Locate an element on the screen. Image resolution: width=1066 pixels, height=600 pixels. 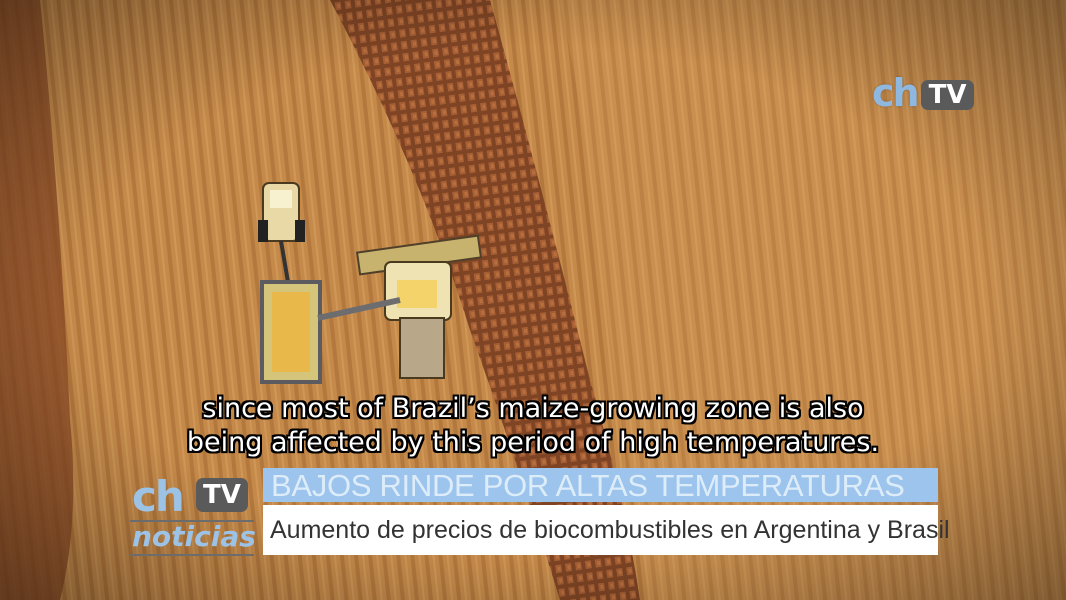
lower-third-headline: BAJOS RINDE POR ALTAS TEMPERATURAS is located at coordinates (588, 485).